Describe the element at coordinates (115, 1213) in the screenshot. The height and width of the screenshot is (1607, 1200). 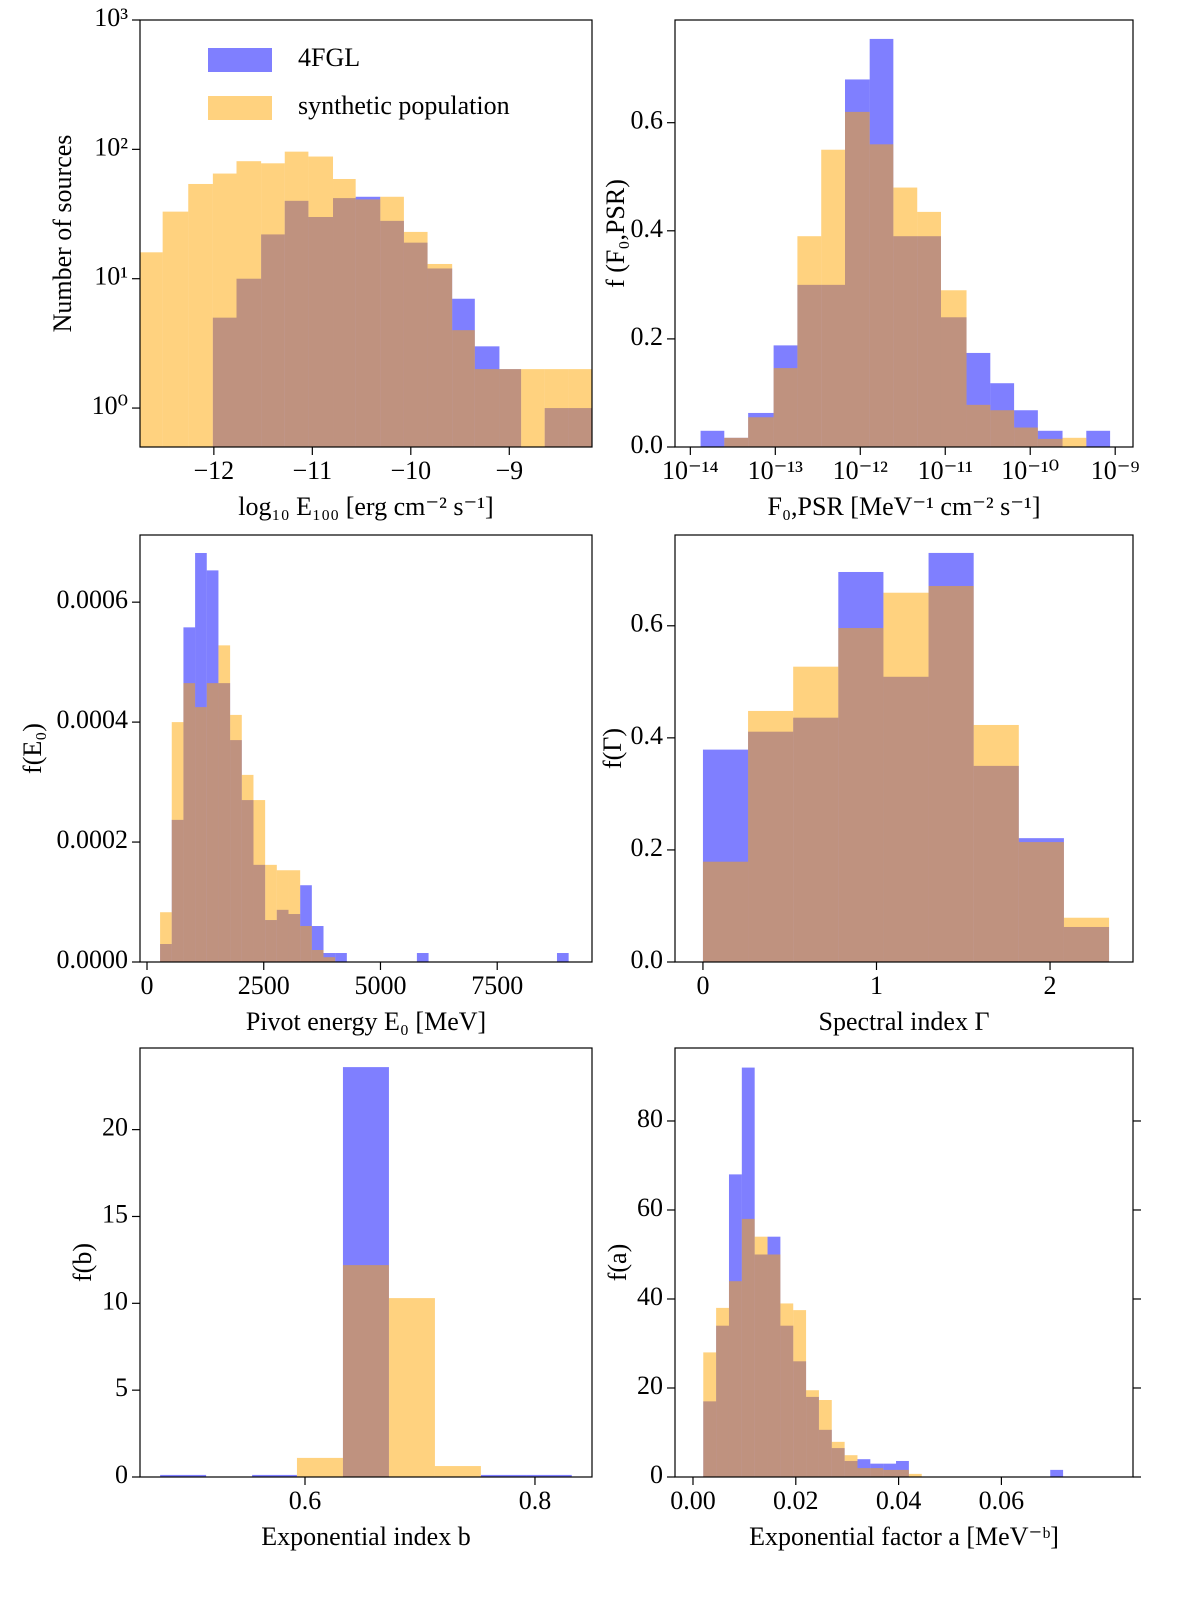
I see `y-tick-label: 15` at that location.